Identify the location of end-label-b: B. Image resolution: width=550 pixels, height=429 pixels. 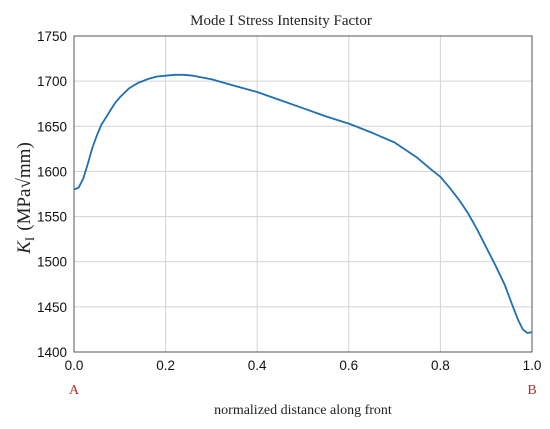
(531, 390).